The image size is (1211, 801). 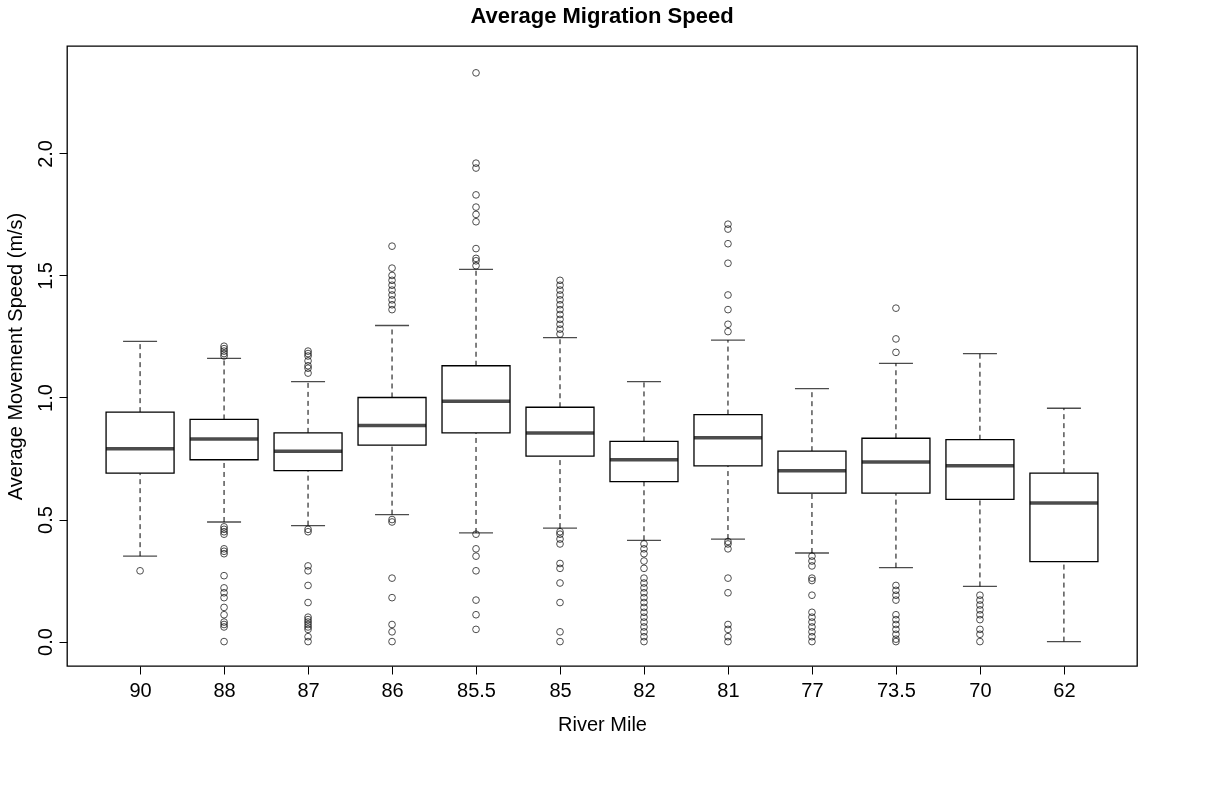 I want to click on chart-title: Average Migration Speed, so click(x=602, y=15).